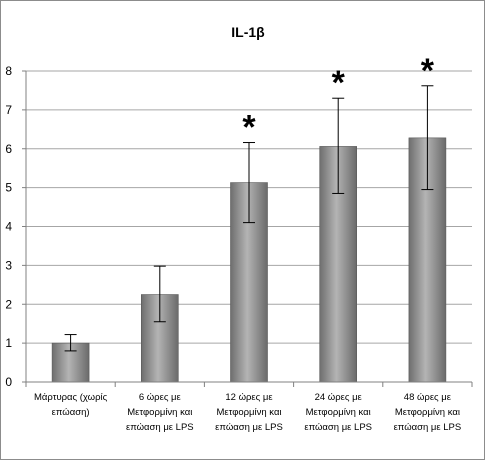 This screenshot has height=460, width=485. What do you see at coordinates (8, 343) in the screenshot?
I see `y-tick-label: 1` at bounding box center [8, 343].